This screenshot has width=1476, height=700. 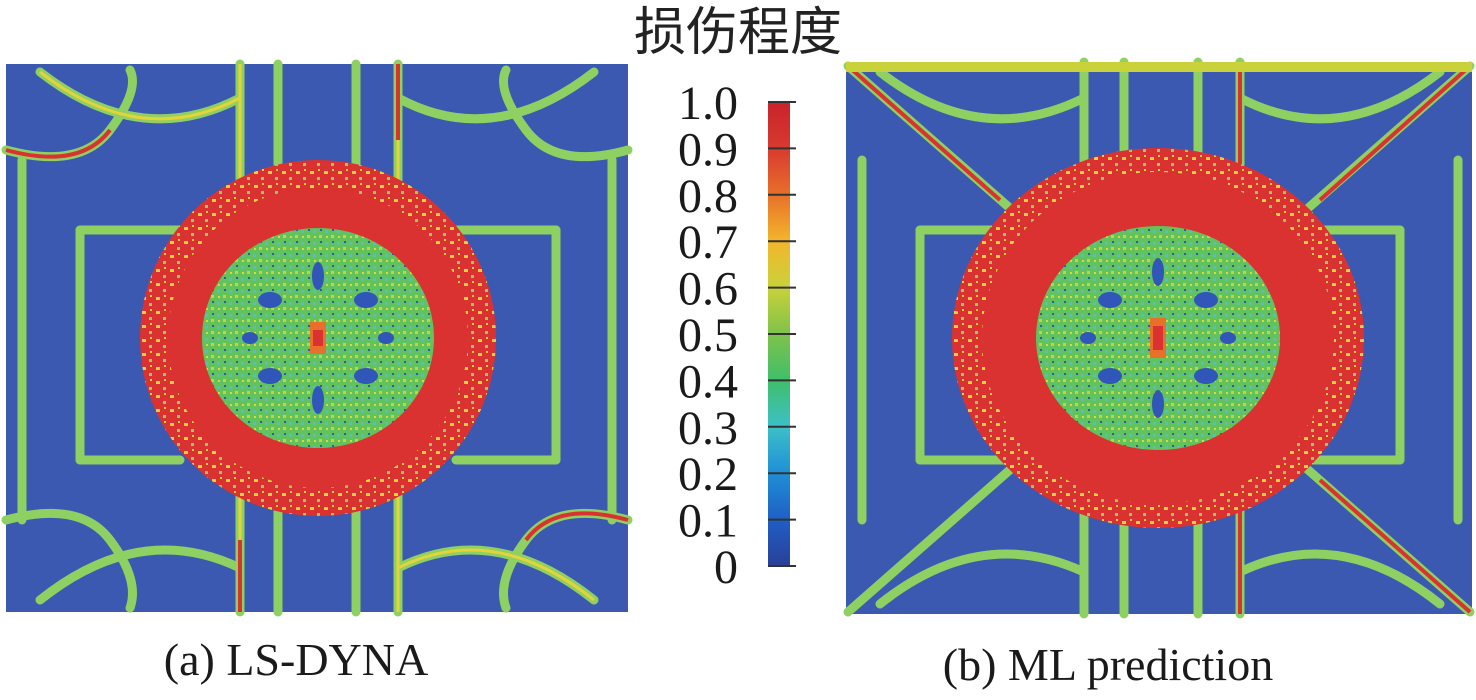 I want to click on colorbar-tick-label: 0.7, so click(x=708, y=242).